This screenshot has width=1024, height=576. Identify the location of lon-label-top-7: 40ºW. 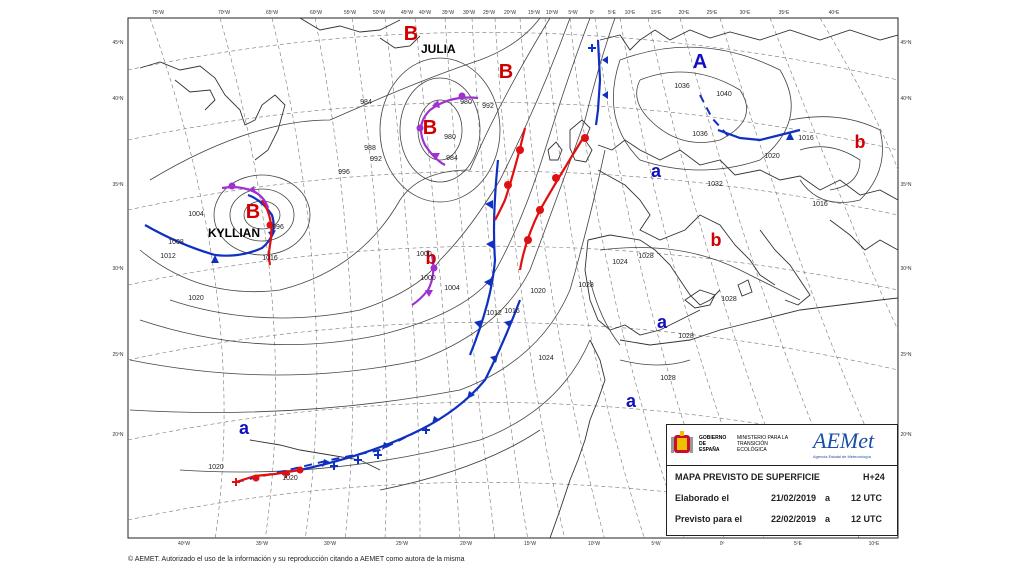
(425, 13).